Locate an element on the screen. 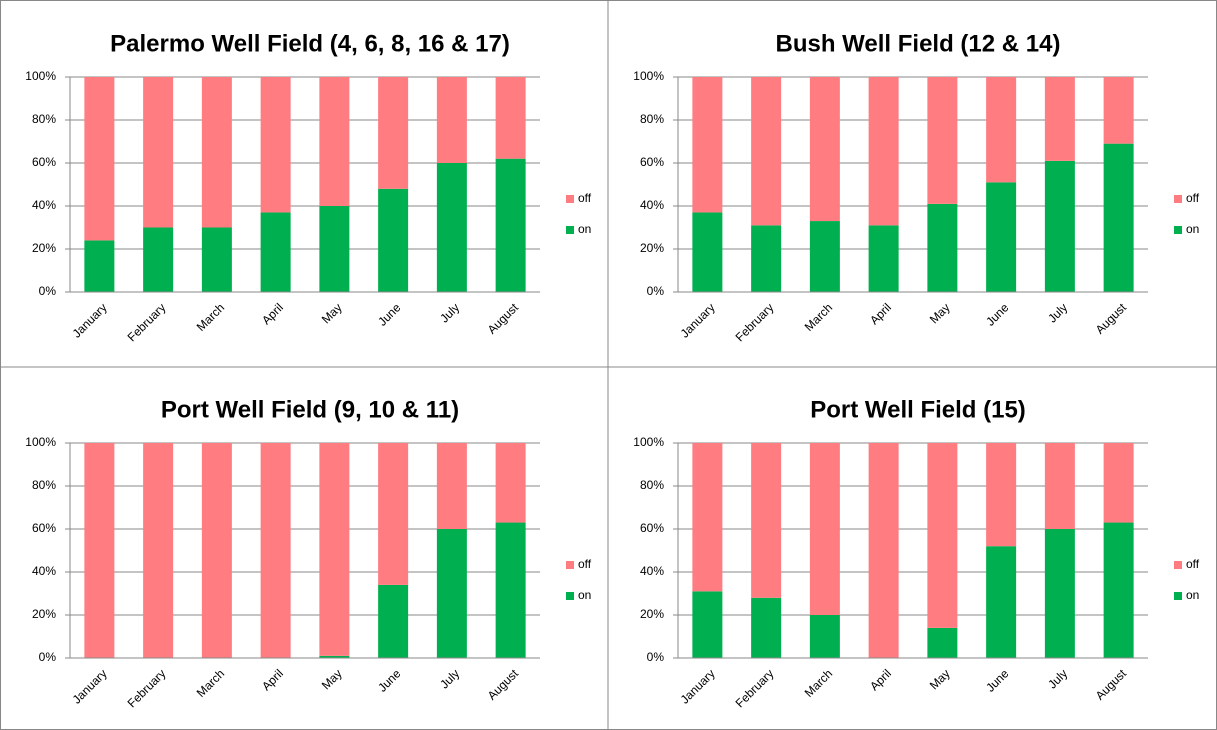  chart-title: Bush Well Field (12 & 14) is located at coordinates (918, 43).